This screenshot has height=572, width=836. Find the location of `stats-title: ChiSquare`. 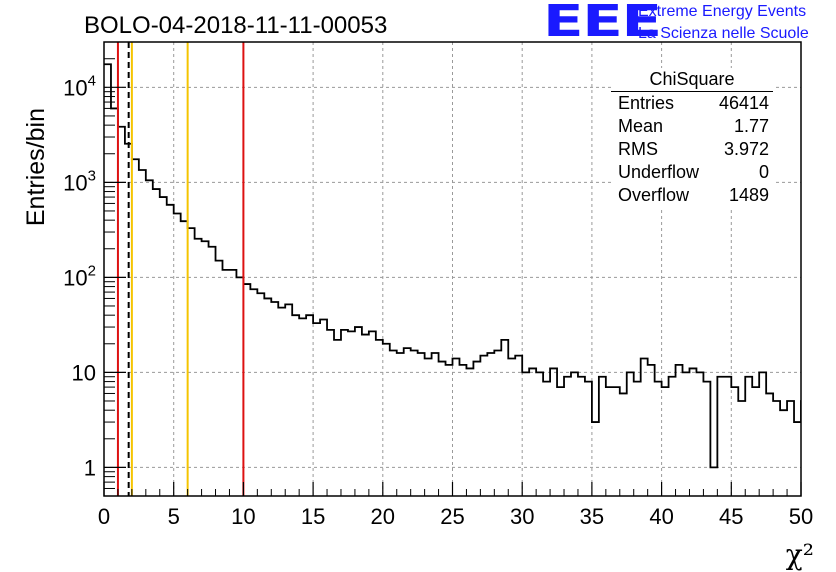

stats-title: ChiSquare is located at coordinates (692, 79).